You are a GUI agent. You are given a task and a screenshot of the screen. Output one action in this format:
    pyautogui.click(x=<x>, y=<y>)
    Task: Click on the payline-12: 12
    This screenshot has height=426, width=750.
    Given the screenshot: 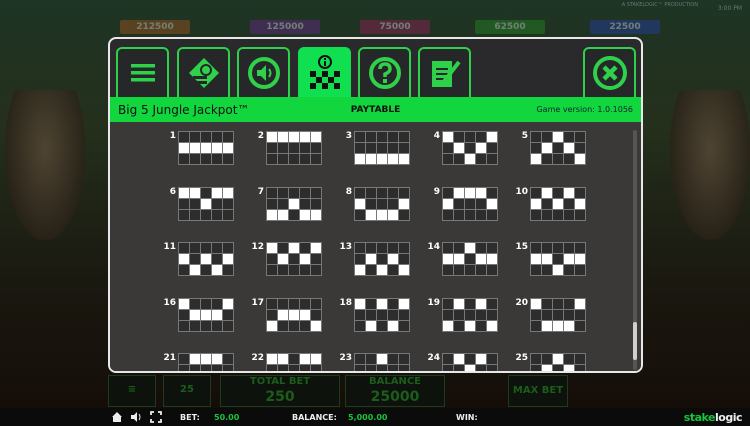 What is the action you would take?
    pyautogui.click(x=286, y=259)
    